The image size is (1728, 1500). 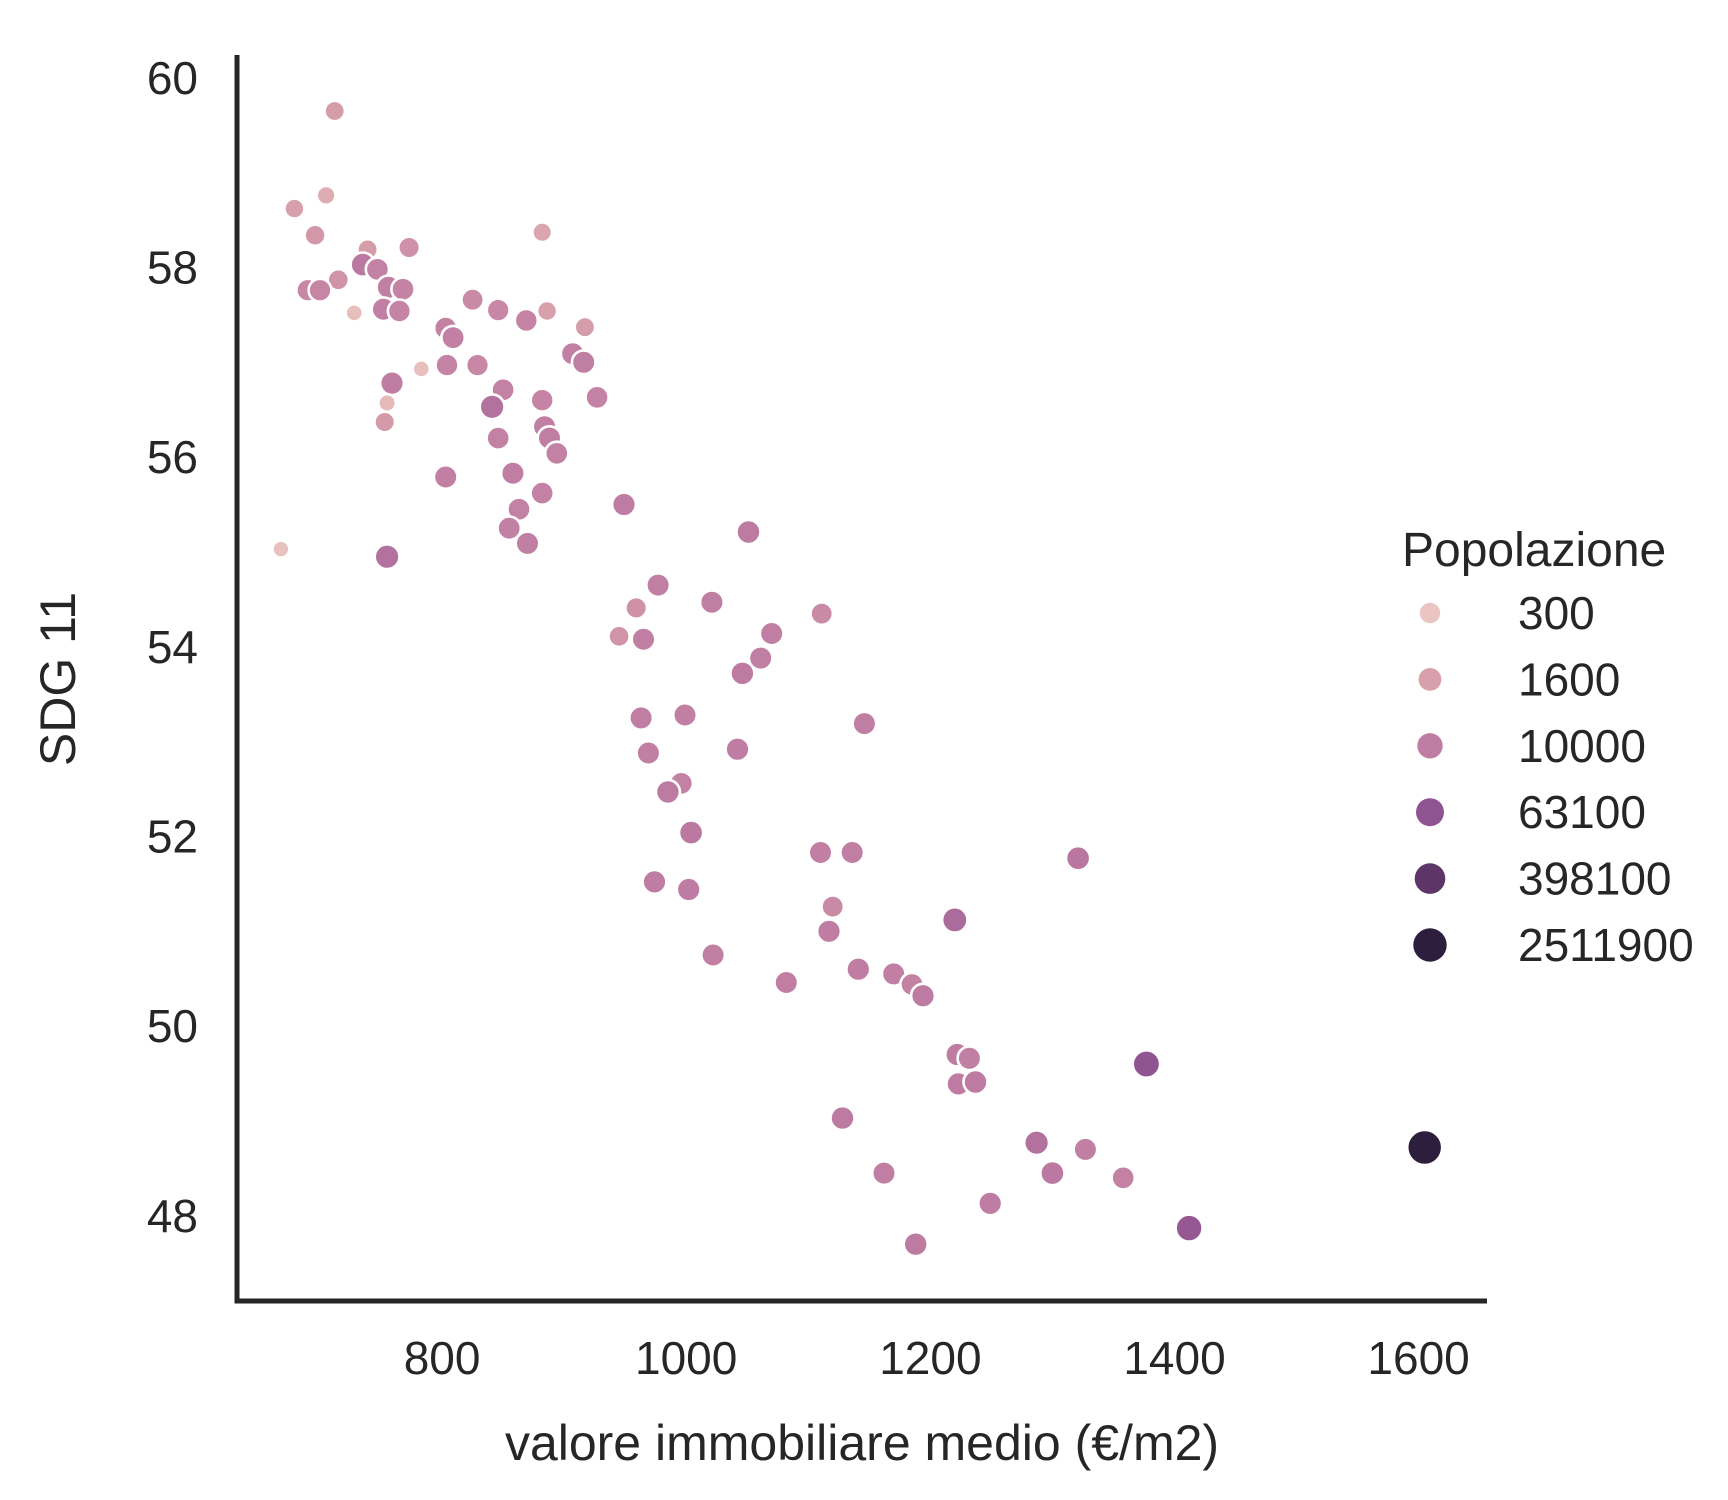 What do you see at coordinates (172, 267) in the screenshot?
I see `y-tick-label: 58` at bounding box center [172, 267].